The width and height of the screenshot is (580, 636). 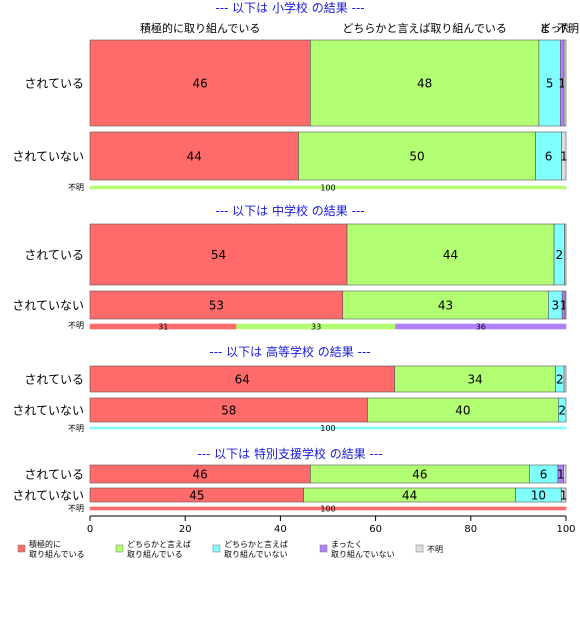 What do you see at coordinates (289, 210) in the screenshot?
I see `panel-title: --- 以下は 中学校 の結果 ---` at bounding box center [289, 210].